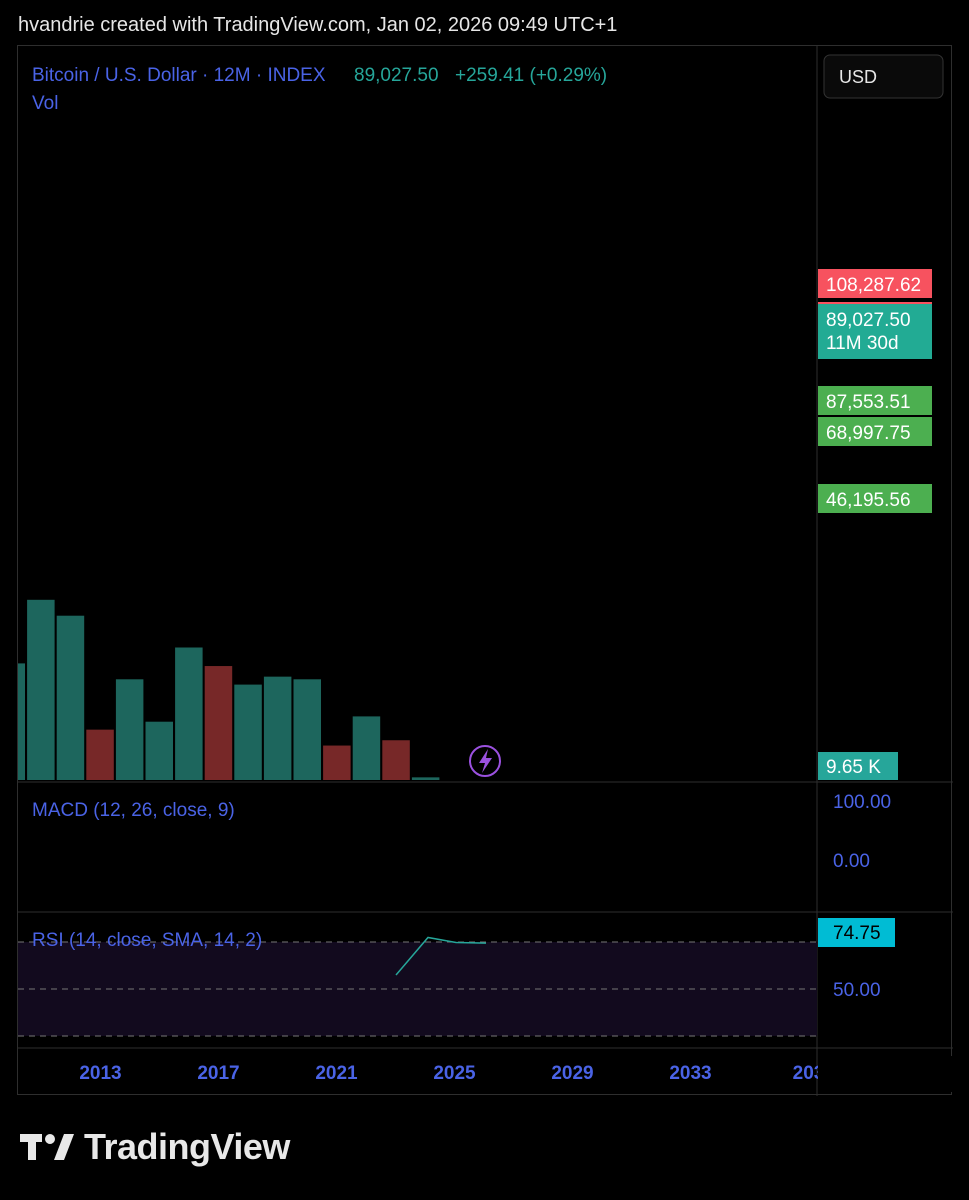  Describe the element at coordinates (868, 402) in the screenshot. I see `price-badge-label: 87,553.51` at that location.